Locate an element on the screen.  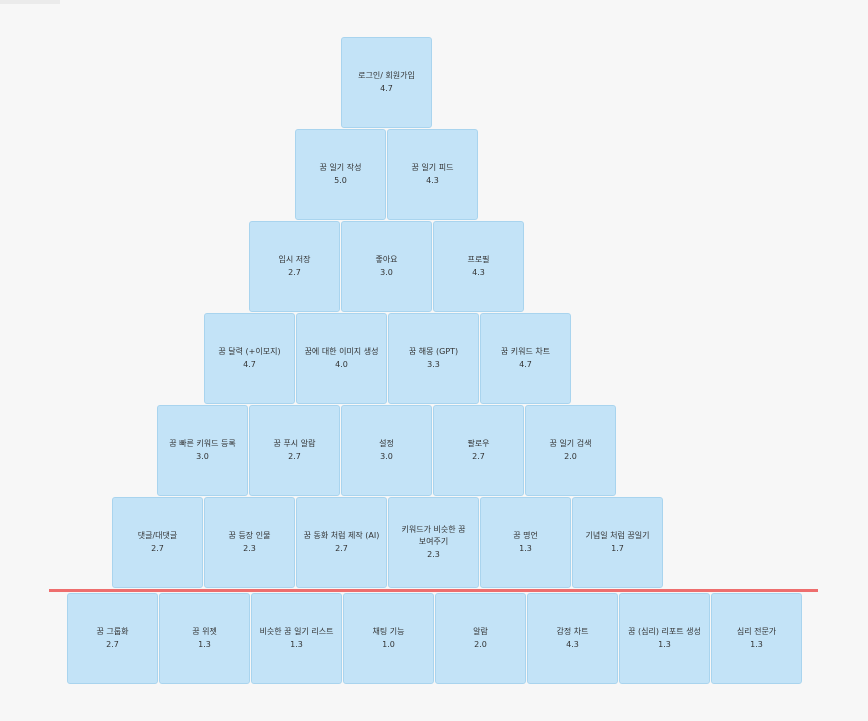
feature-card: 꿈 일기 작성 5.0 is located at coordinates (340, 174).